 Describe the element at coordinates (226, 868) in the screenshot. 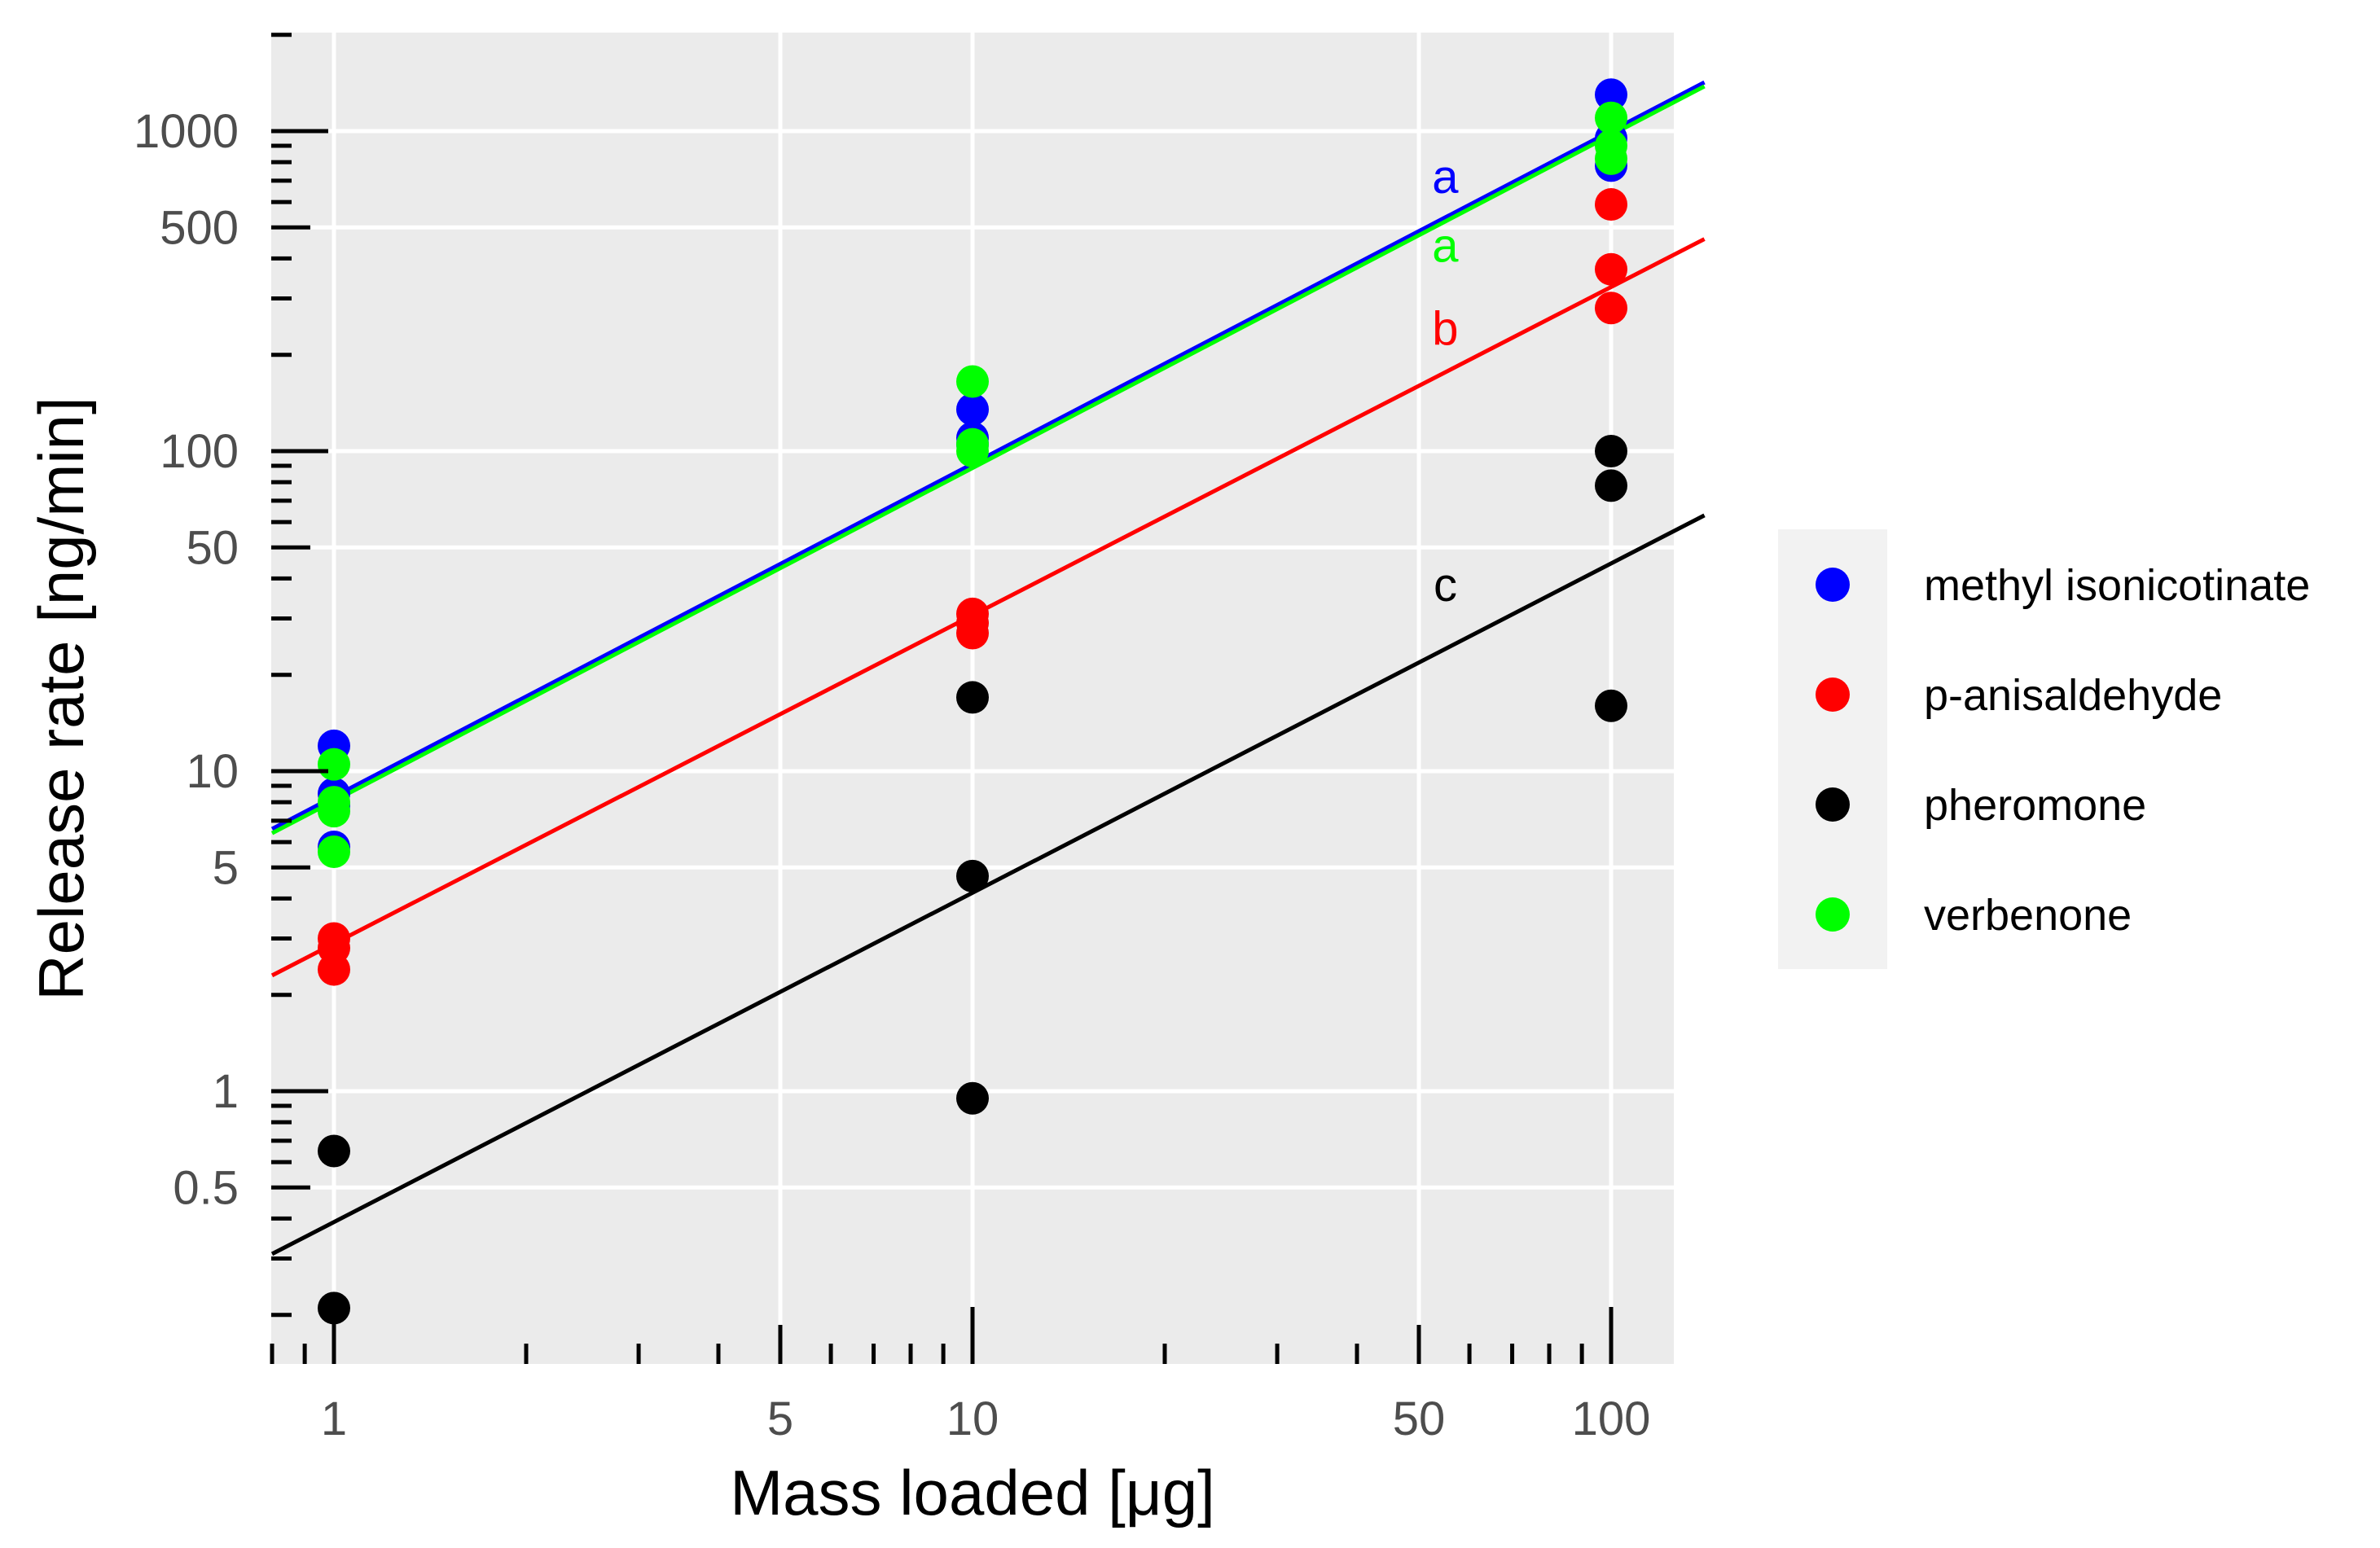

I see `y-tick-label: 5` at that location.